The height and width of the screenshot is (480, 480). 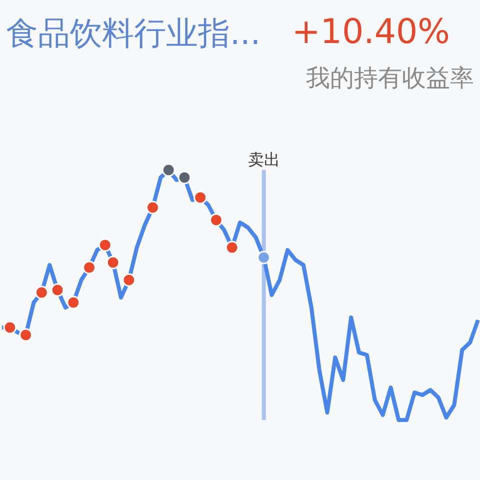 What do you see at coordinates (371, 32) in the screenshot?
I see `text: +10.40%` at bounding box center [371, 32].